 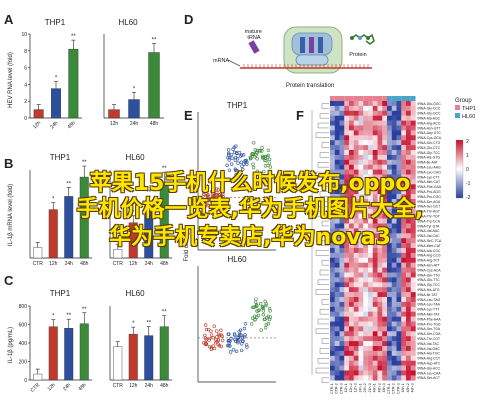 What do you see at coordinates (164, 313) in the screenshot?
I see `true-significance-mark: **` at bounding box center [164, 313].